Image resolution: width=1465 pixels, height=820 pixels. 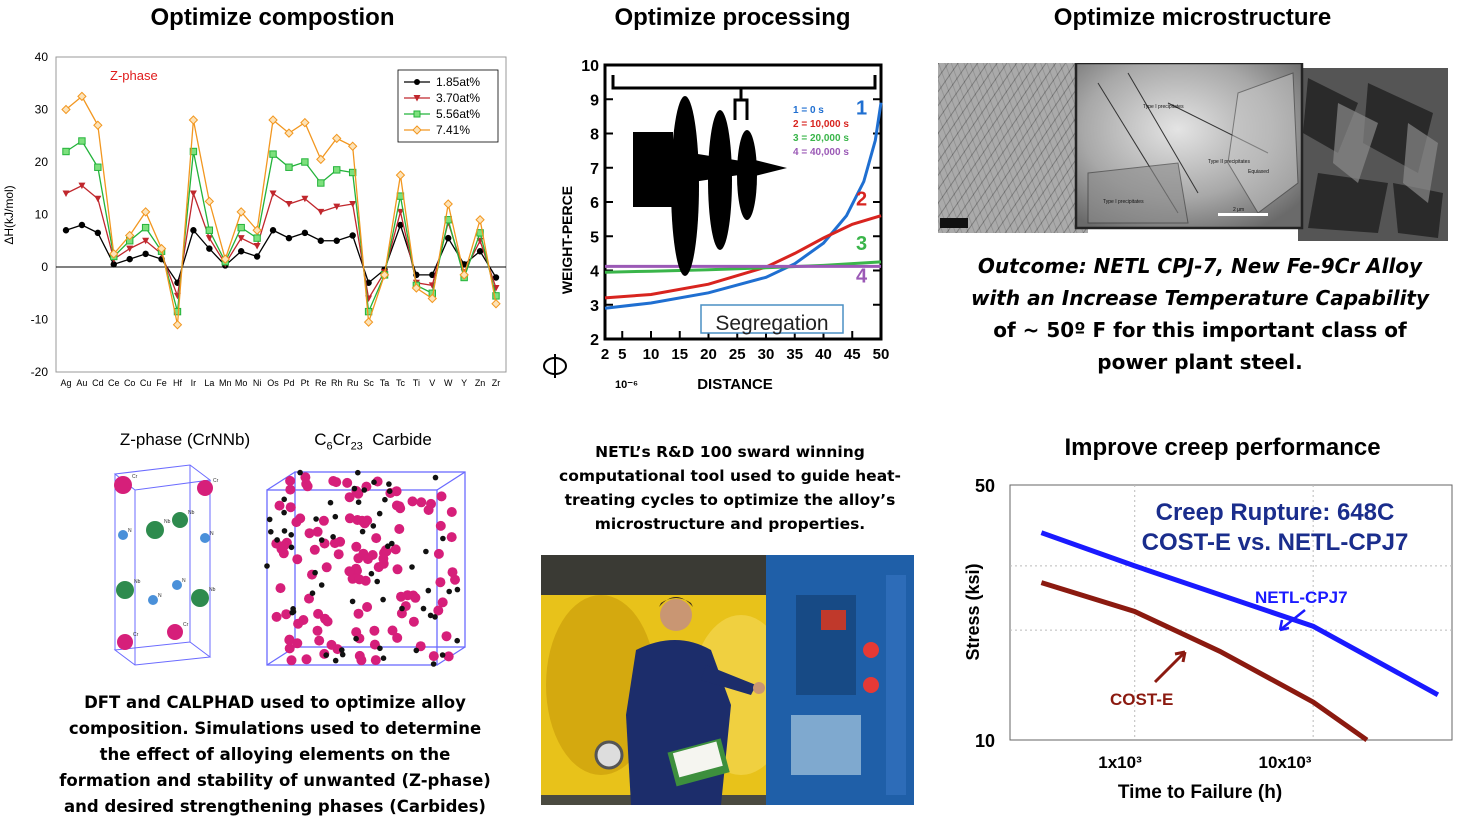 What do you see at coordinates (771, 323) in the screenshot?
I see `segregation-label: Segregation` at bounding box center [771, 323].